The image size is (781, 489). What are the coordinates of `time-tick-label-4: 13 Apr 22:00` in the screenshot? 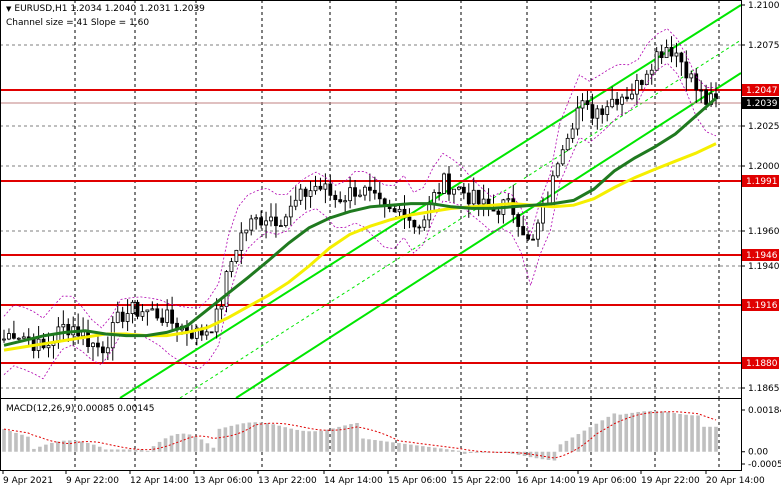 It's located at (287, 481).